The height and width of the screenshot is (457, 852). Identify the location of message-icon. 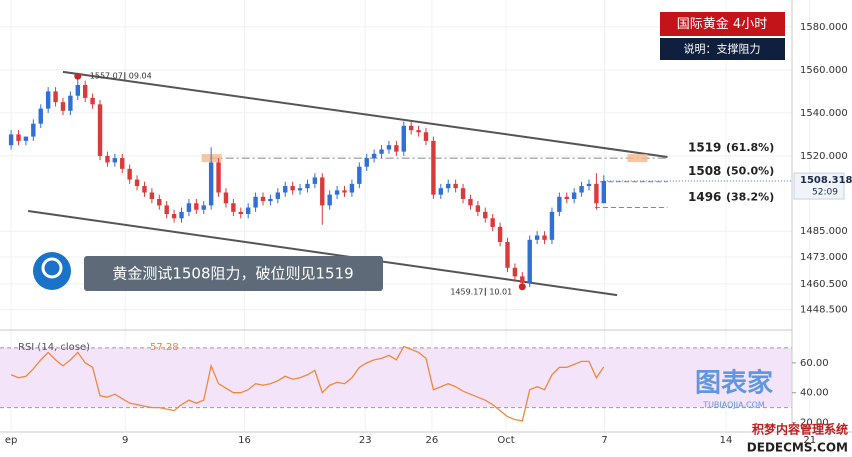
(52, 271).